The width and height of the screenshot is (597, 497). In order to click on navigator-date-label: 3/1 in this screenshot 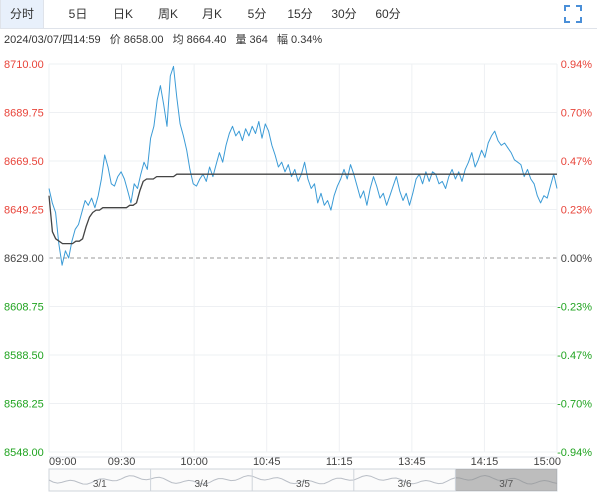, I will do `click(100, 484)`.